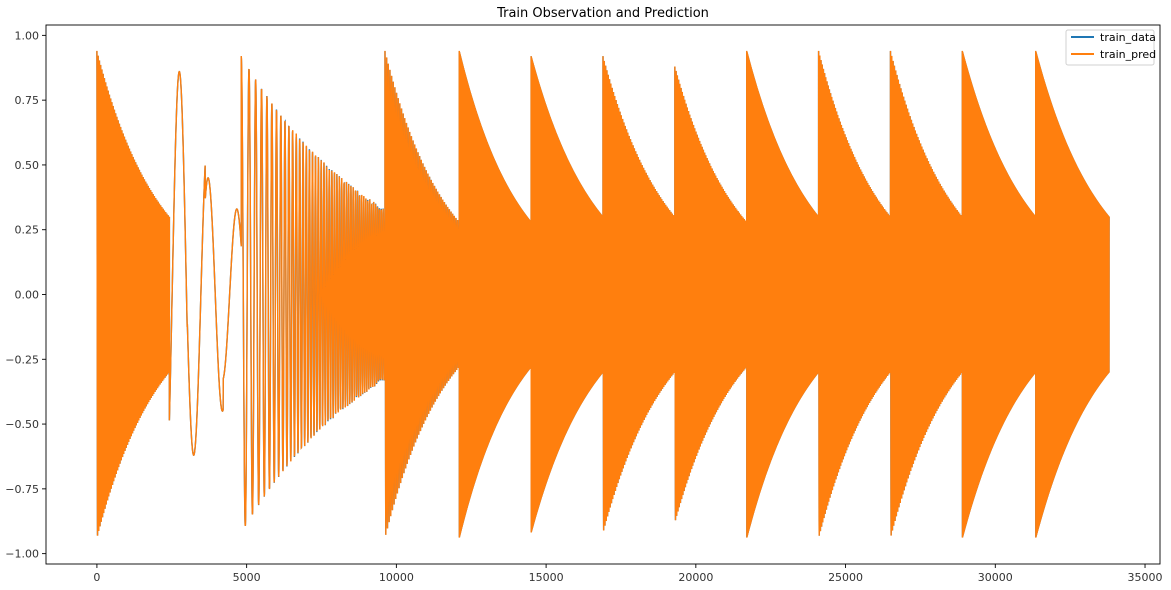 The width and height of the screenshot is (1171, 590). Describe the element at coordinates (96, 577) in the screenshot. I see `x-tick-label: 0` at that location.